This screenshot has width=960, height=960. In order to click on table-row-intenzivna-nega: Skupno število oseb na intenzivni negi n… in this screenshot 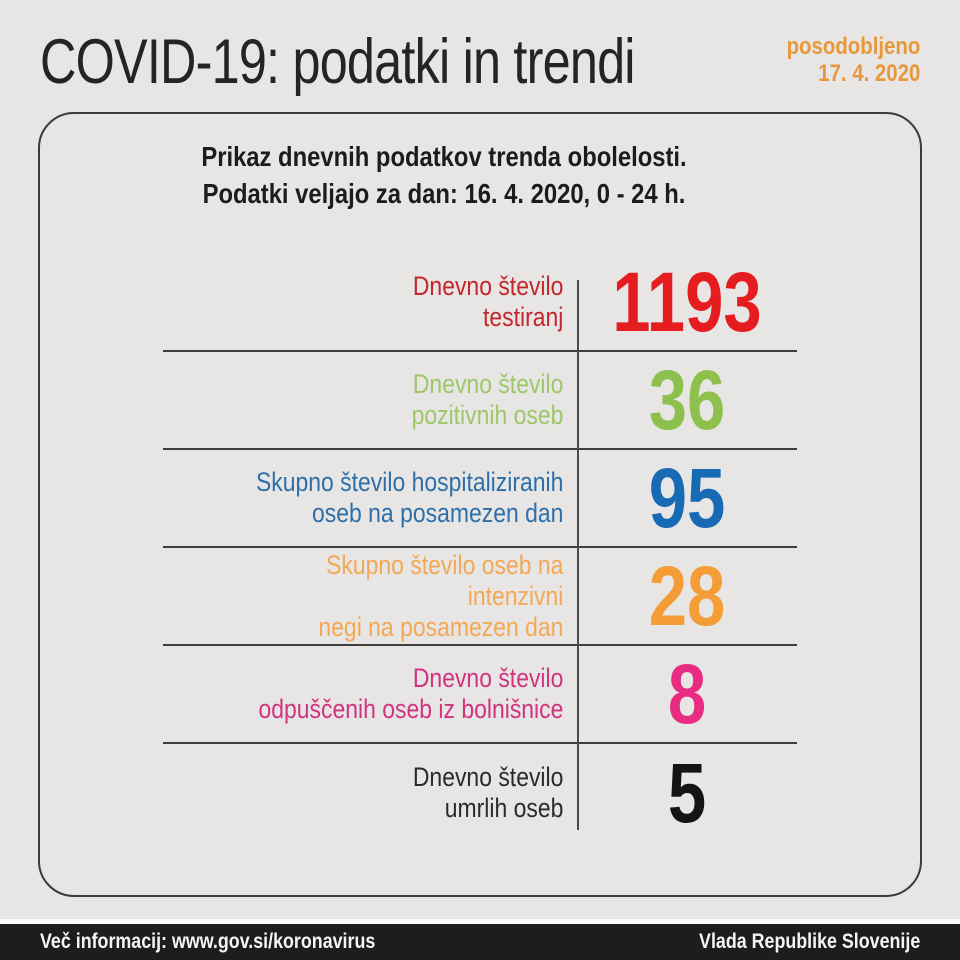, I will do `click(480, 597)`.